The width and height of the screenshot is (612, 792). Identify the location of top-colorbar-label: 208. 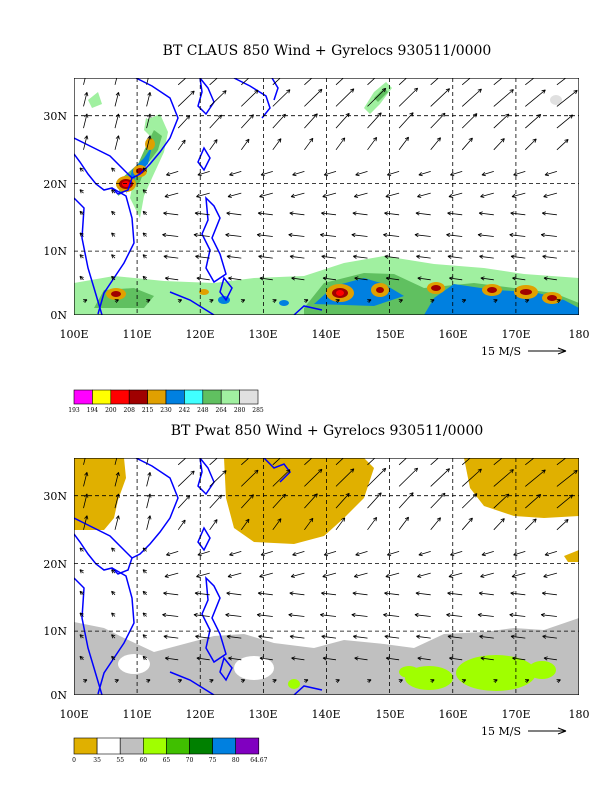
(129, 410).